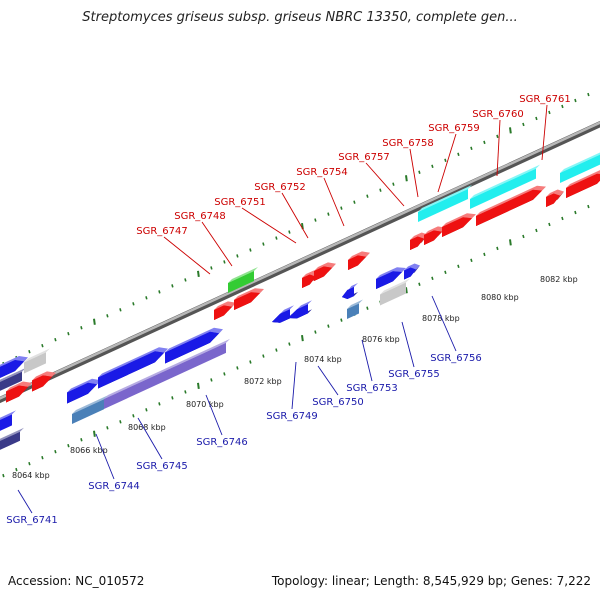 The width and height of the screenshot is (600, 600). Describe the element at coordinates (408, 143) in the screenshot. I see `gene-label-sgr-6758: SGR_6758` at that location.